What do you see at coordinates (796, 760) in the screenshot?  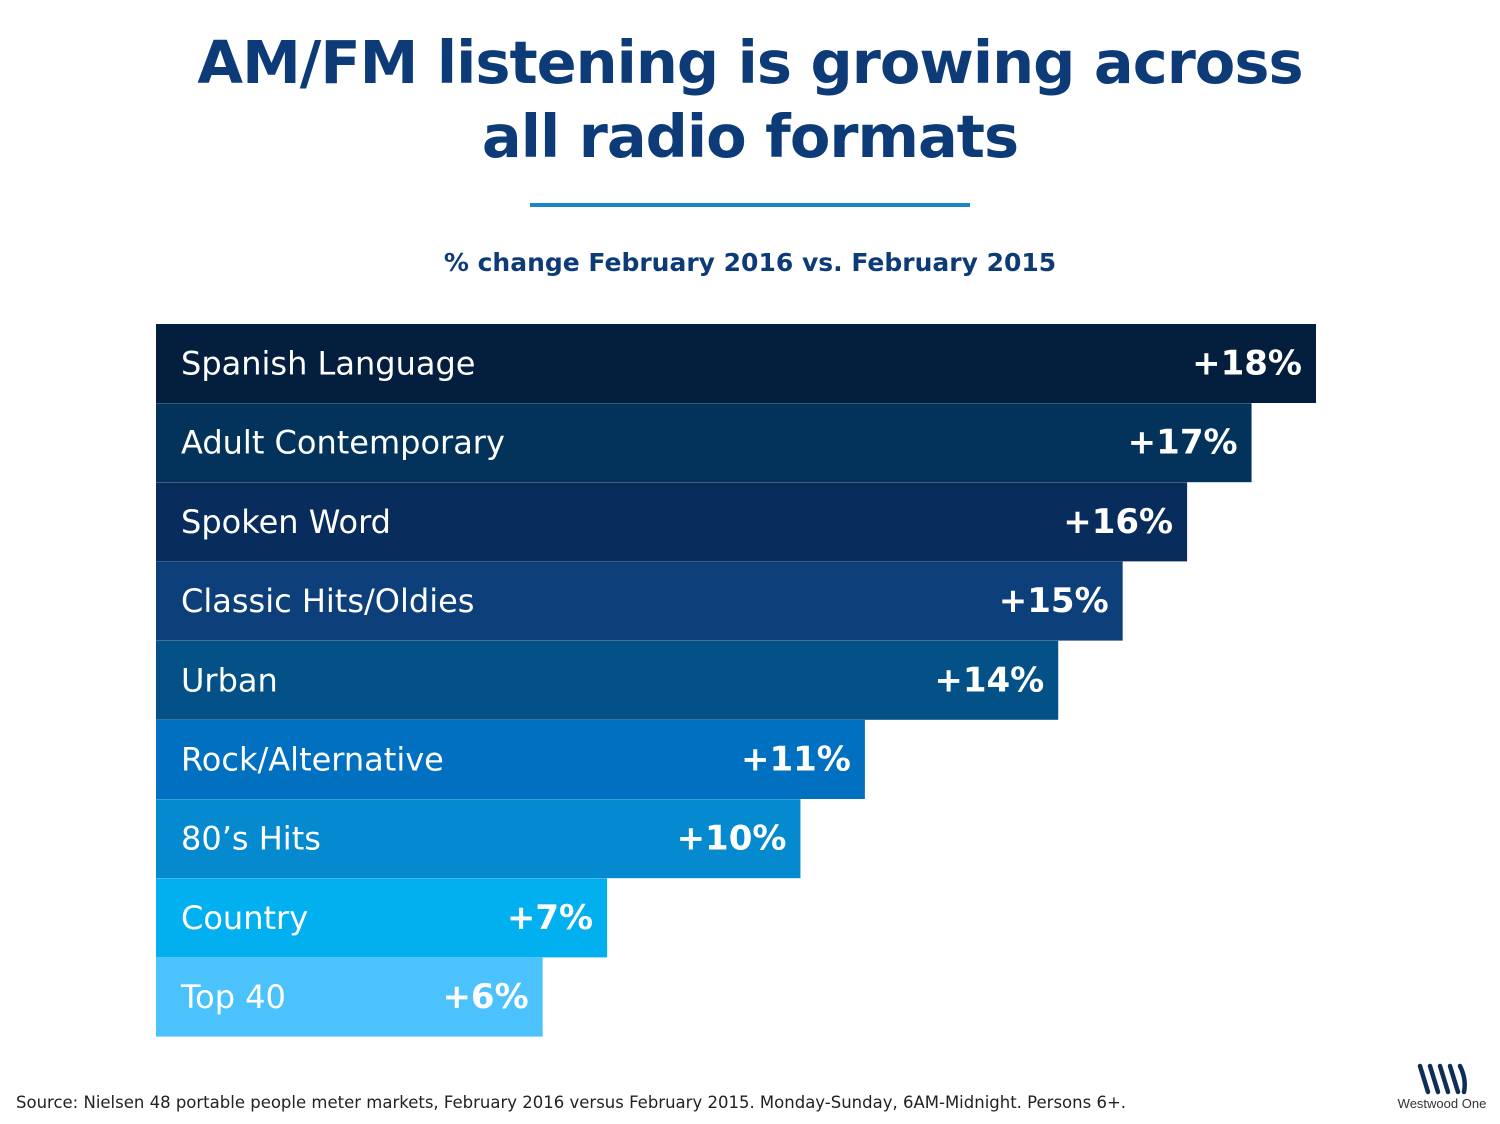 I see `bar-value-label: +11%` at bounding box center [796, 760].